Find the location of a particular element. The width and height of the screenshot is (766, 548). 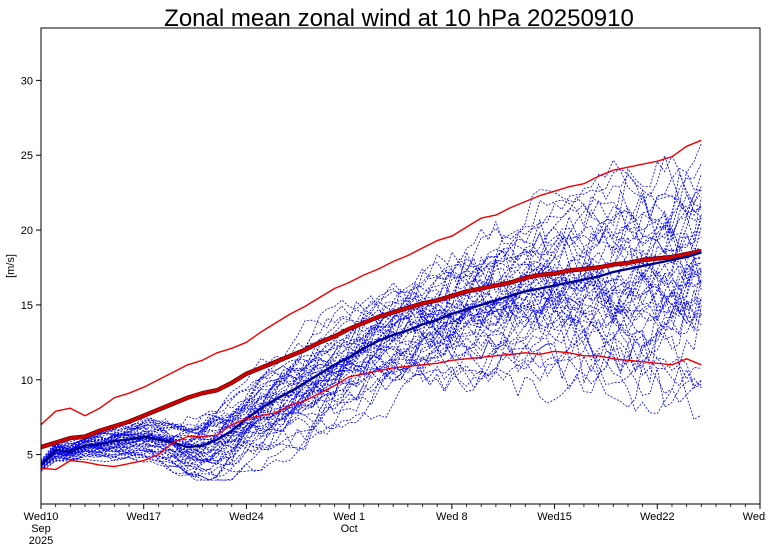

x-tick-label: Sep is located at coordinates (41, 529).